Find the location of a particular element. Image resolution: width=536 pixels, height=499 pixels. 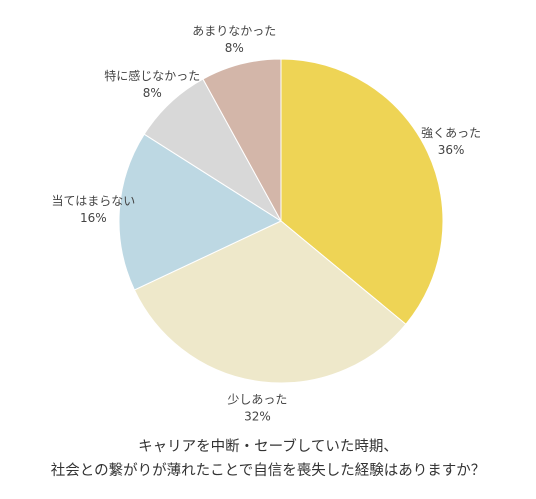

slice-label-4: あまりなかった is located at coordinates (234, 31).